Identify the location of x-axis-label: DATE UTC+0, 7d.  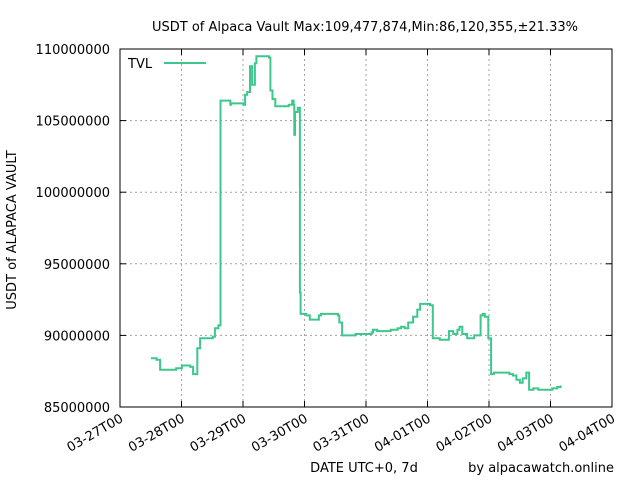
(364, 468).